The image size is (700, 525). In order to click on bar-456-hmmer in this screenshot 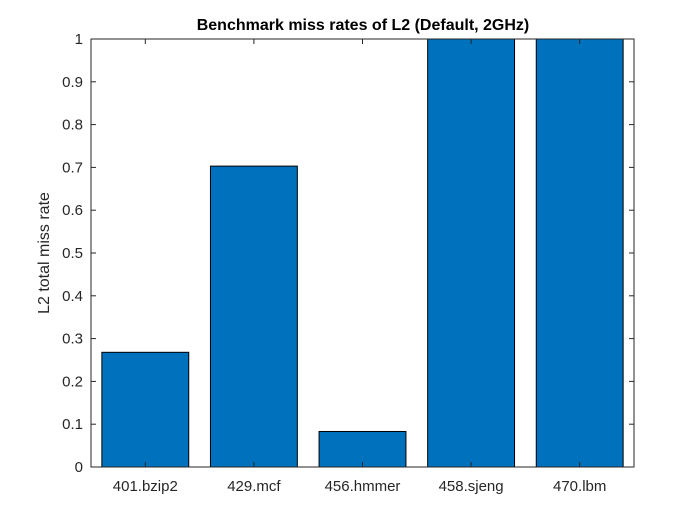, I will do `click(362, 449)`.